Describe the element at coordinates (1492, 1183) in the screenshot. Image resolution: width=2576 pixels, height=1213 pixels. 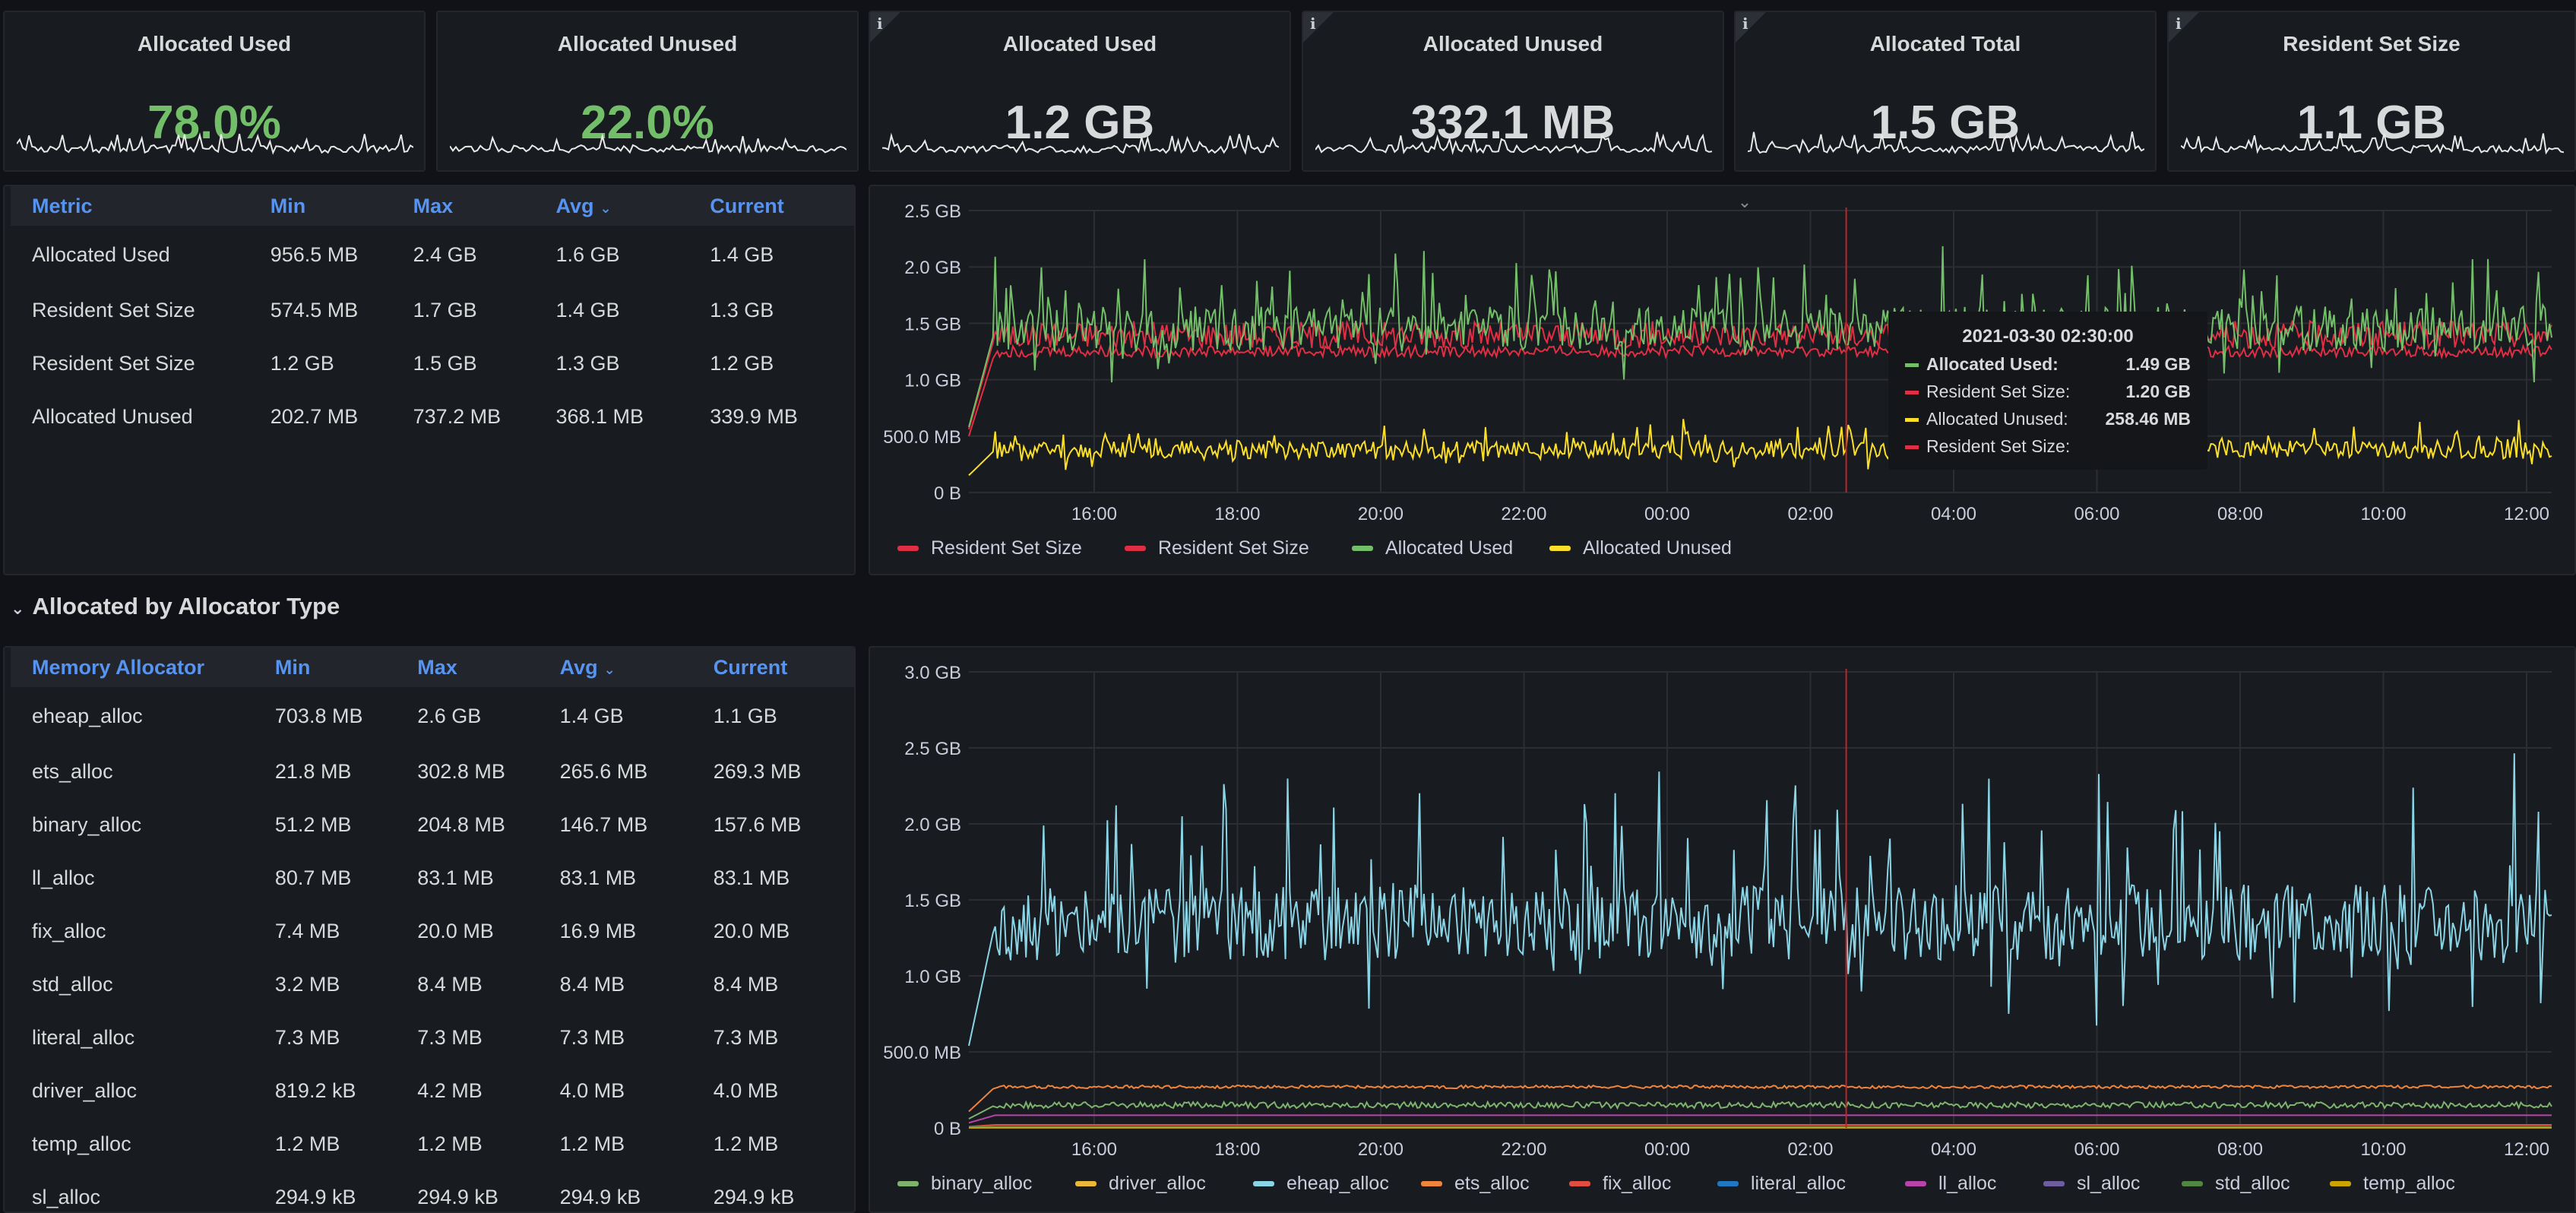
I see `legend-item: ets_alloc` at that location.